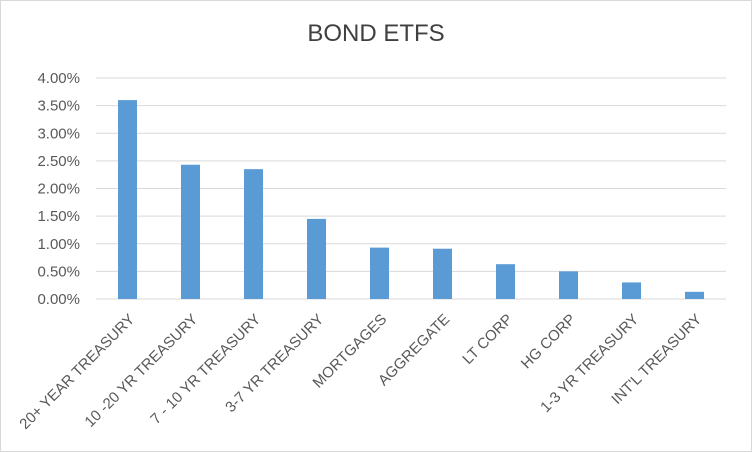 The height and width of the screenshot is (452, 752). Describe the element at coordinates (58, 271) in the screenshot. I see `y-tick-label: 0.50%` at that location.